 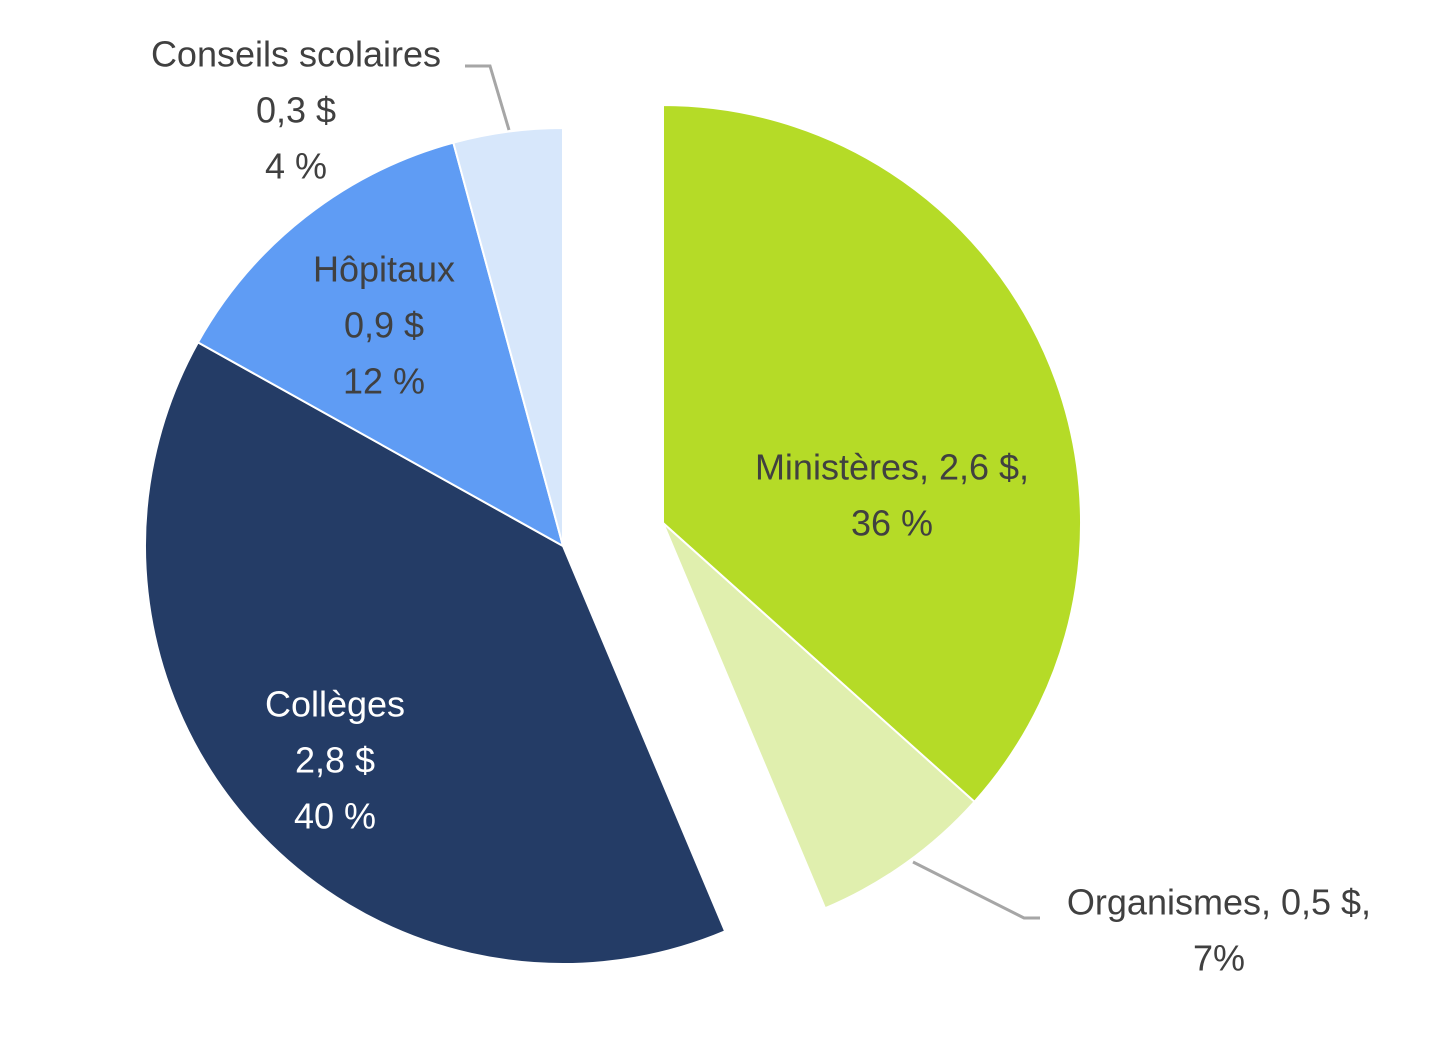 What do you see at coordinates (892, 467) in the screenshot?
I see `data-label-1-line-1: Ministères, 2,6 $,` at bounding box center [892, 467].